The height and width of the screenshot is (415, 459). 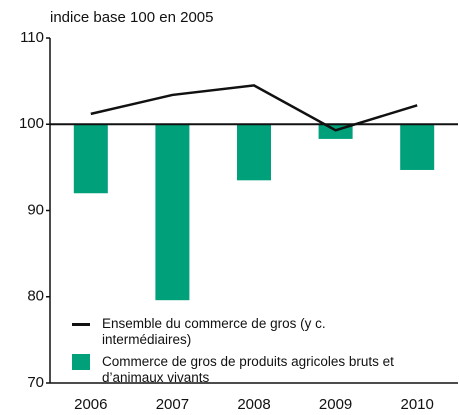 I want to click on x-tick-label: 2008, so click(x=253, y=404).